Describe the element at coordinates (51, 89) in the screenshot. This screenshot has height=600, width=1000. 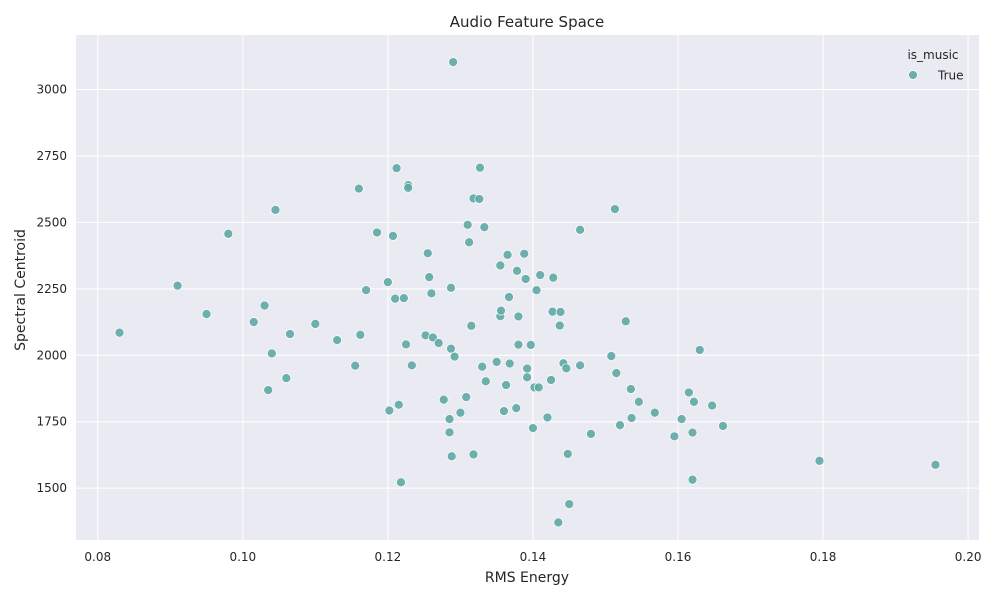
I see `y-tick-label: 3000` at that location.